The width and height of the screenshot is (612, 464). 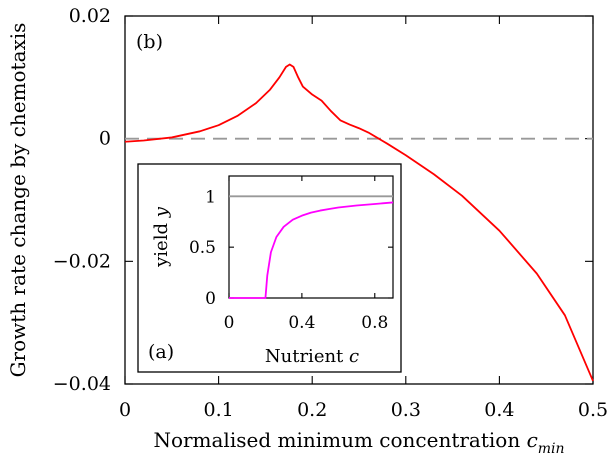 What do you see at coordinates (125, 410) in the screenshot?
I see `main-x-tick-label: 0` at bounding box center [125, 410].